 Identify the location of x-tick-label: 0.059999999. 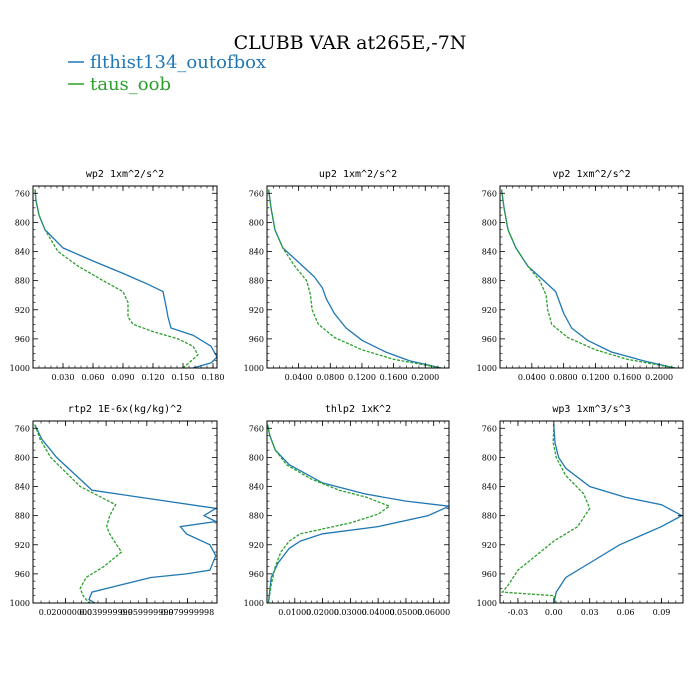
(146, 612).